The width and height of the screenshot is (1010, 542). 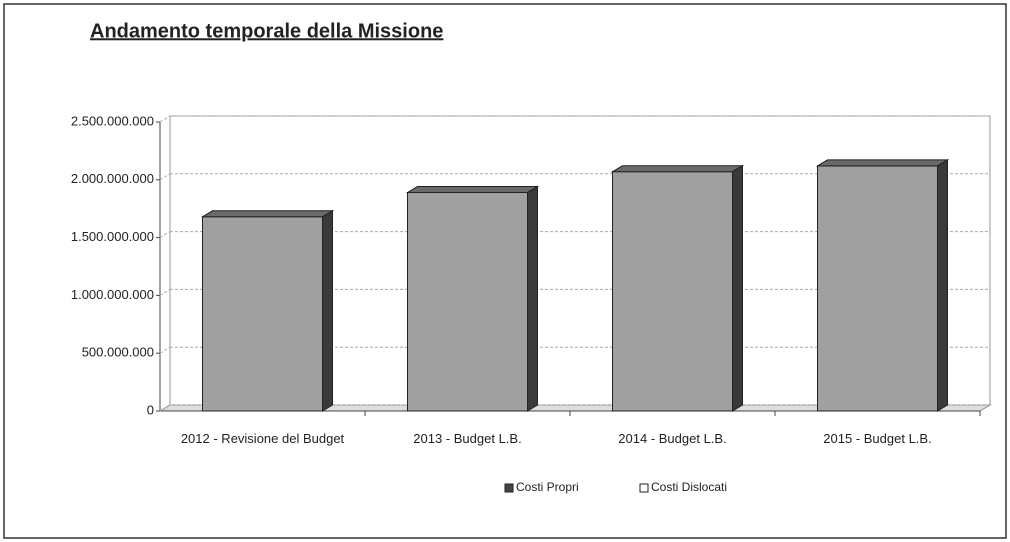 What do you see at coordinates (112, 120) in the screenshot?
I see `y-tick-label: 2.500.000.000` at bounding box center [112, 120].